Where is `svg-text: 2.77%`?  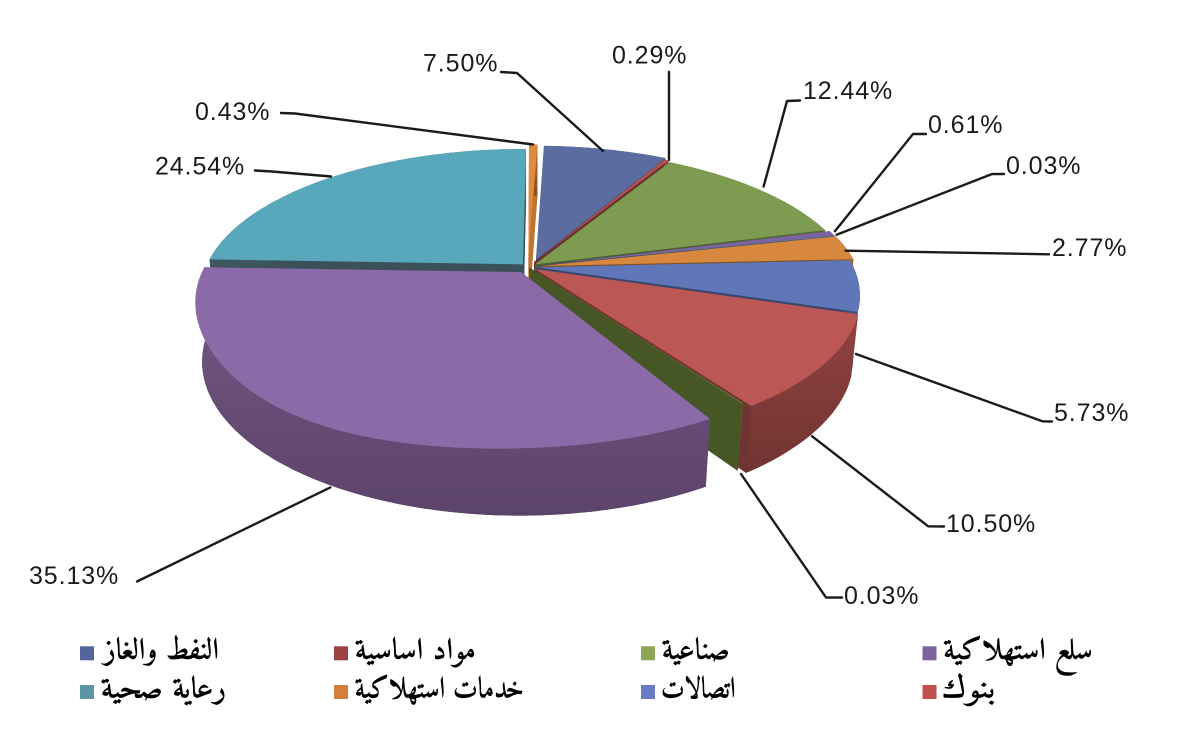 svg-text: 2.77% is located at coordinates (1089, 248).